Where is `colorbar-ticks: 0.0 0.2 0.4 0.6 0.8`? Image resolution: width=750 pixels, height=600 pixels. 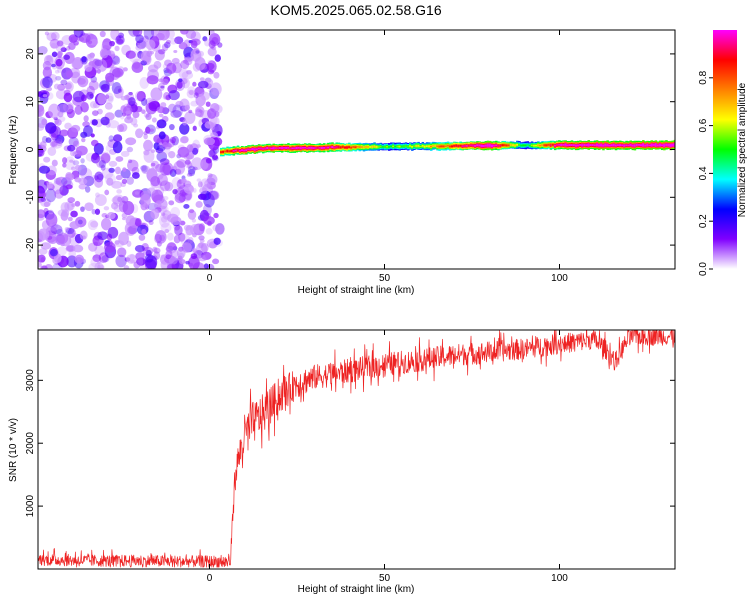 colorbar-ticks: 0.0 0.2 0.4 0.6 0.8 is located at coordinates (705, 173).